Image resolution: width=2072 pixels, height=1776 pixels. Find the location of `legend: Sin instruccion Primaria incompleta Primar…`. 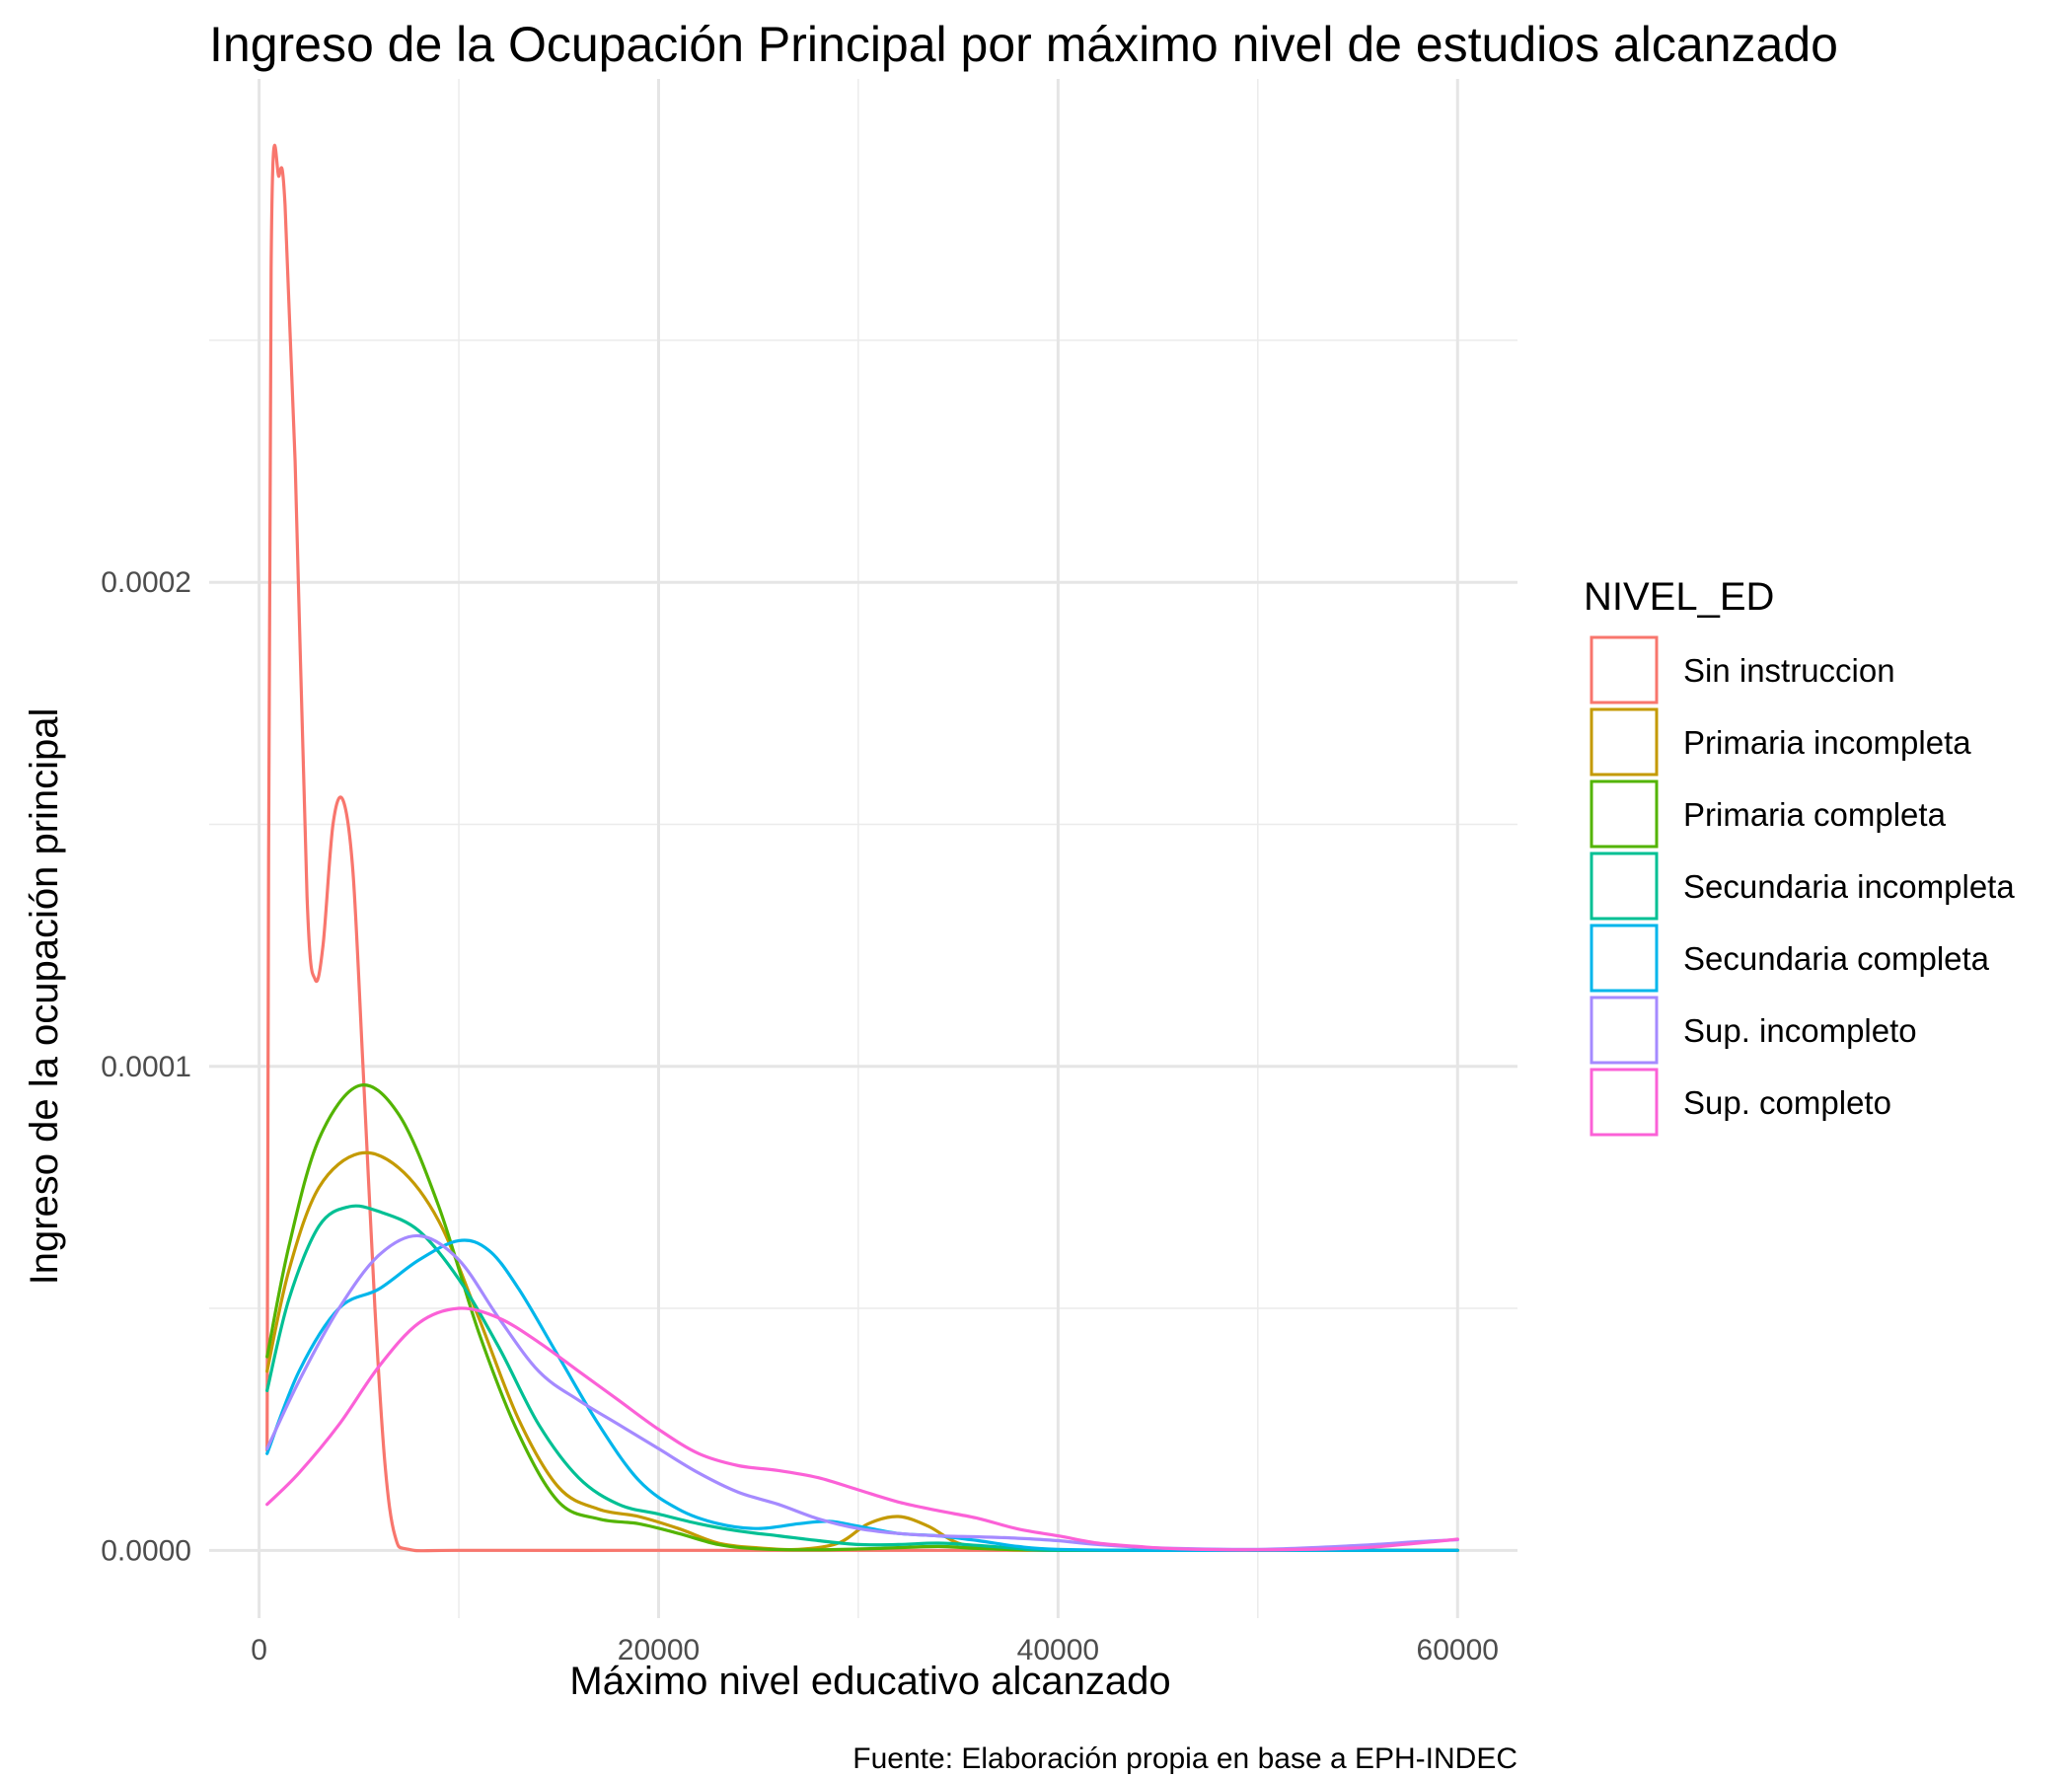

legend: Sin instruccion Primaria incompleta Primar… is located at coordinates (1803, 886).